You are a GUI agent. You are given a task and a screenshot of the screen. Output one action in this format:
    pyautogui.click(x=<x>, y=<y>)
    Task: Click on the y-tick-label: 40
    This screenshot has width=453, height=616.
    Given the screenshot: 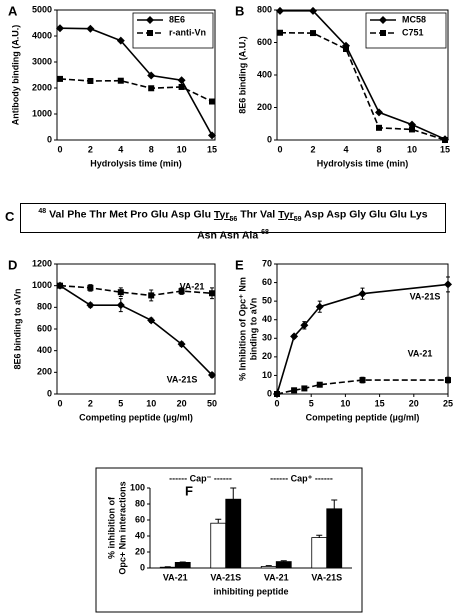 What is the action you would take?
    pyautogui.click(x=140, y=535)
    